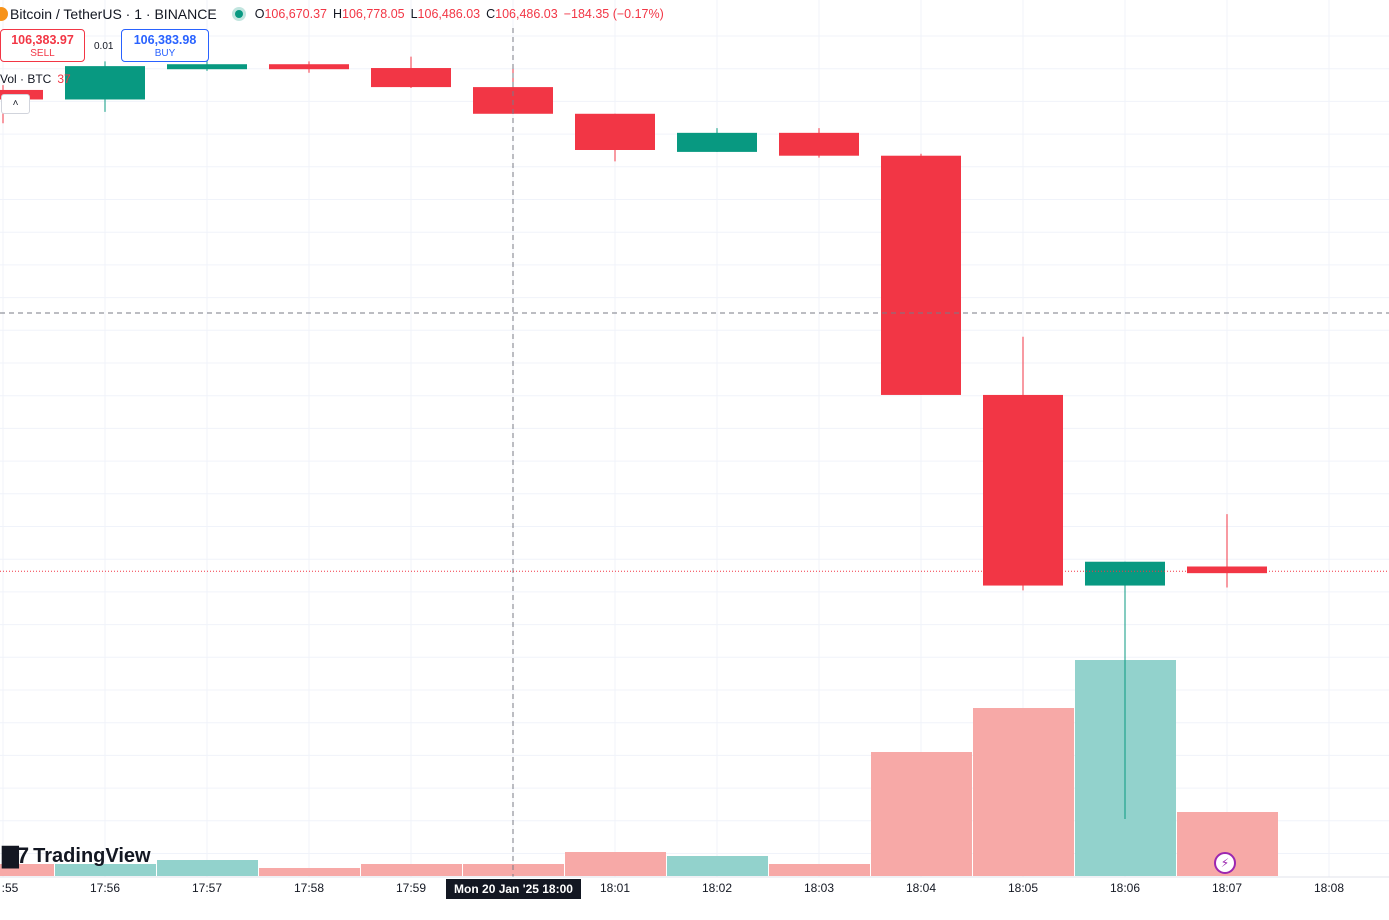  What do you see at coordinates (238, 14) in the screenshot?
I see `market-open-indicator-icon` at bounding box center [238, 14].